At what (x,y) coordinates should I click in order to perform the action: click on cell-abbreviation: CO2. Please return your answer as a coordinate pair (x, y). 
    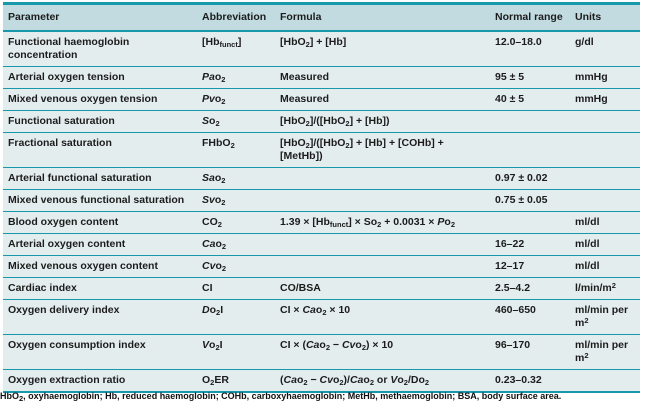
    Looking at the image, I should click on (212, 222).